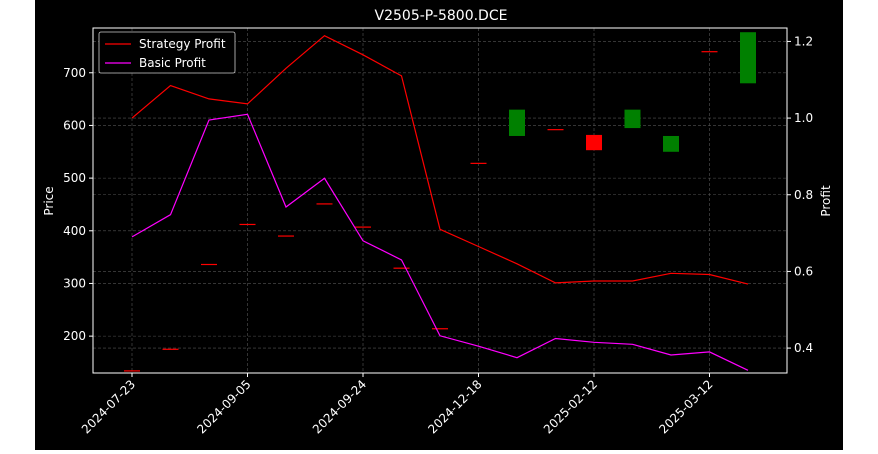 Image resolution: width=878 pixels, height=454 pixels. I want to click on x-tick-label: 2024-09-05, so click(223, 406).